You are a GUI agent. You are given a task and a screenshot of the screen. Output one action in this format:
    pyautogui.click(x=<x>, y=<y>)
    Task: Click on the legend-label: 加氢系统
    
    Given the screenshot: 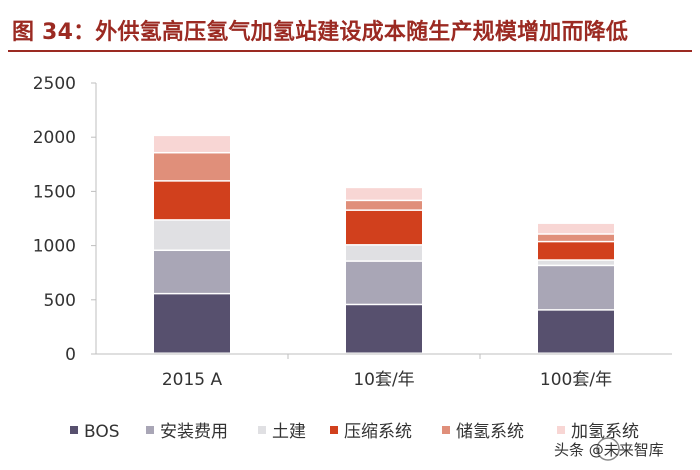 What is the action you would take?
    pyautogui.click(x=605, y=432)
    